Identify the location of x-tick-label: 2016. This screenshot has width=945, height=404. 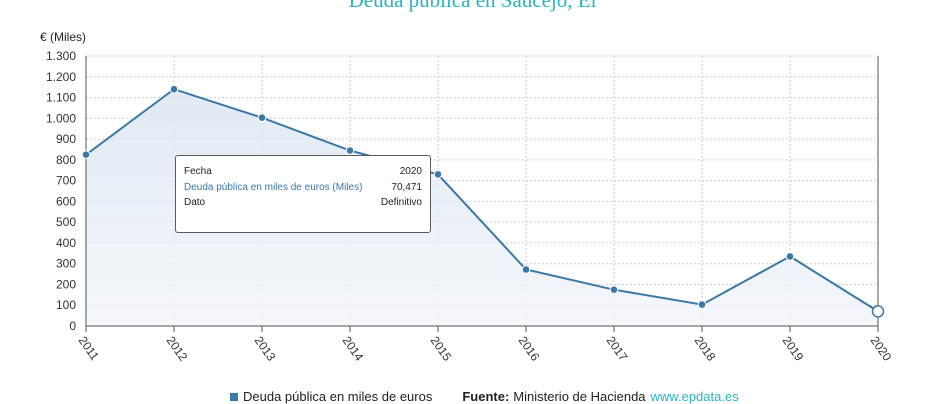
(529, 349).